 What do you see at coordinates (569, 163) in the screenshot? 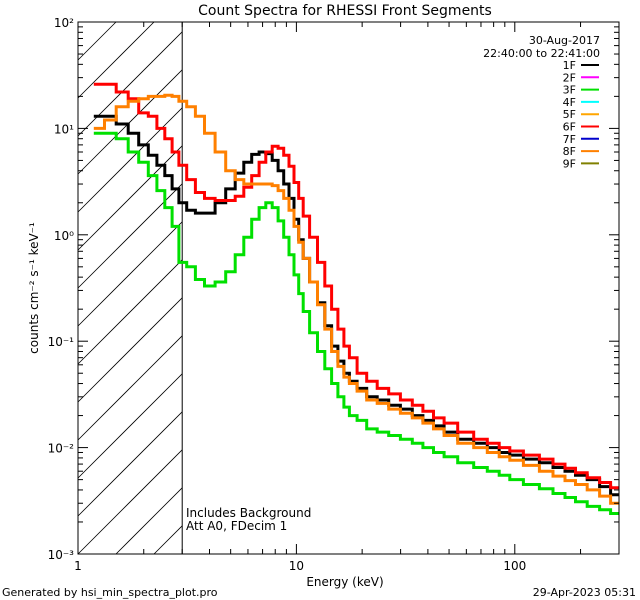
I see `legend-label-9F: 9F` at bounding box center [569, 163].